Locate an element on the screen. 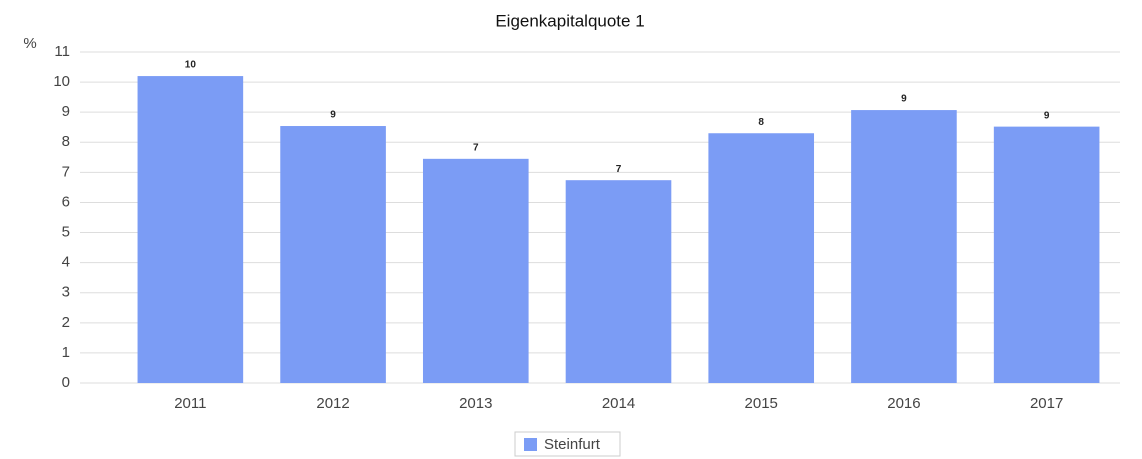 Image resolution: width=1142 pixels, height=459 pixels. y-tick-label: 5 is located at coordinates (66, 232).